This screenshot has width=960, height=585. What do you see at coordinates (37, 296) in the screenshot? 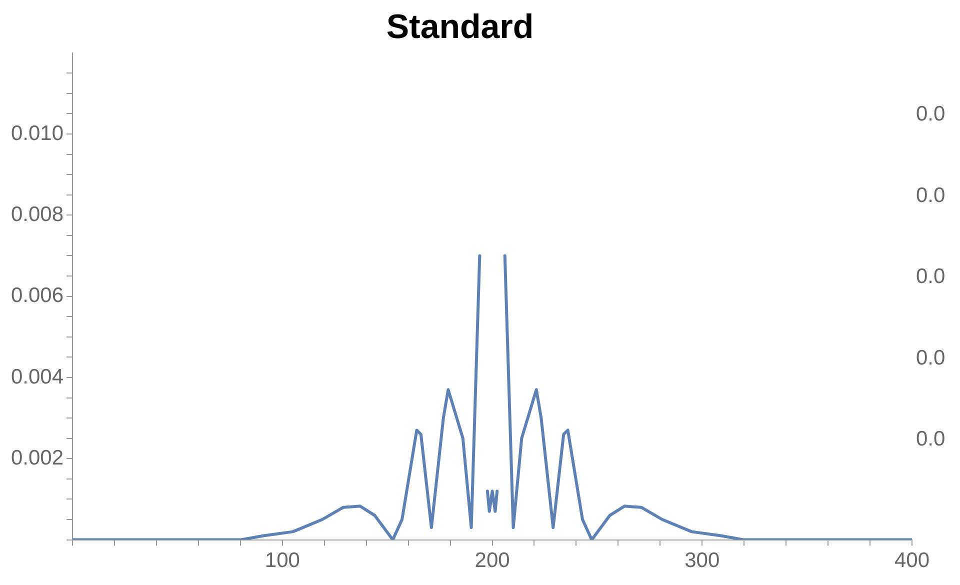
I see `y-tick-label: 0.006` at bounding box center [37, 296].